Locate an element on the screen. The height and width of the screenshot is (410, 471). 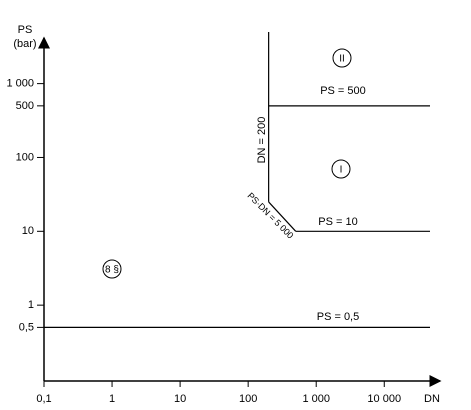
line-label: PS = 10 is located at coordinates (337, 222).